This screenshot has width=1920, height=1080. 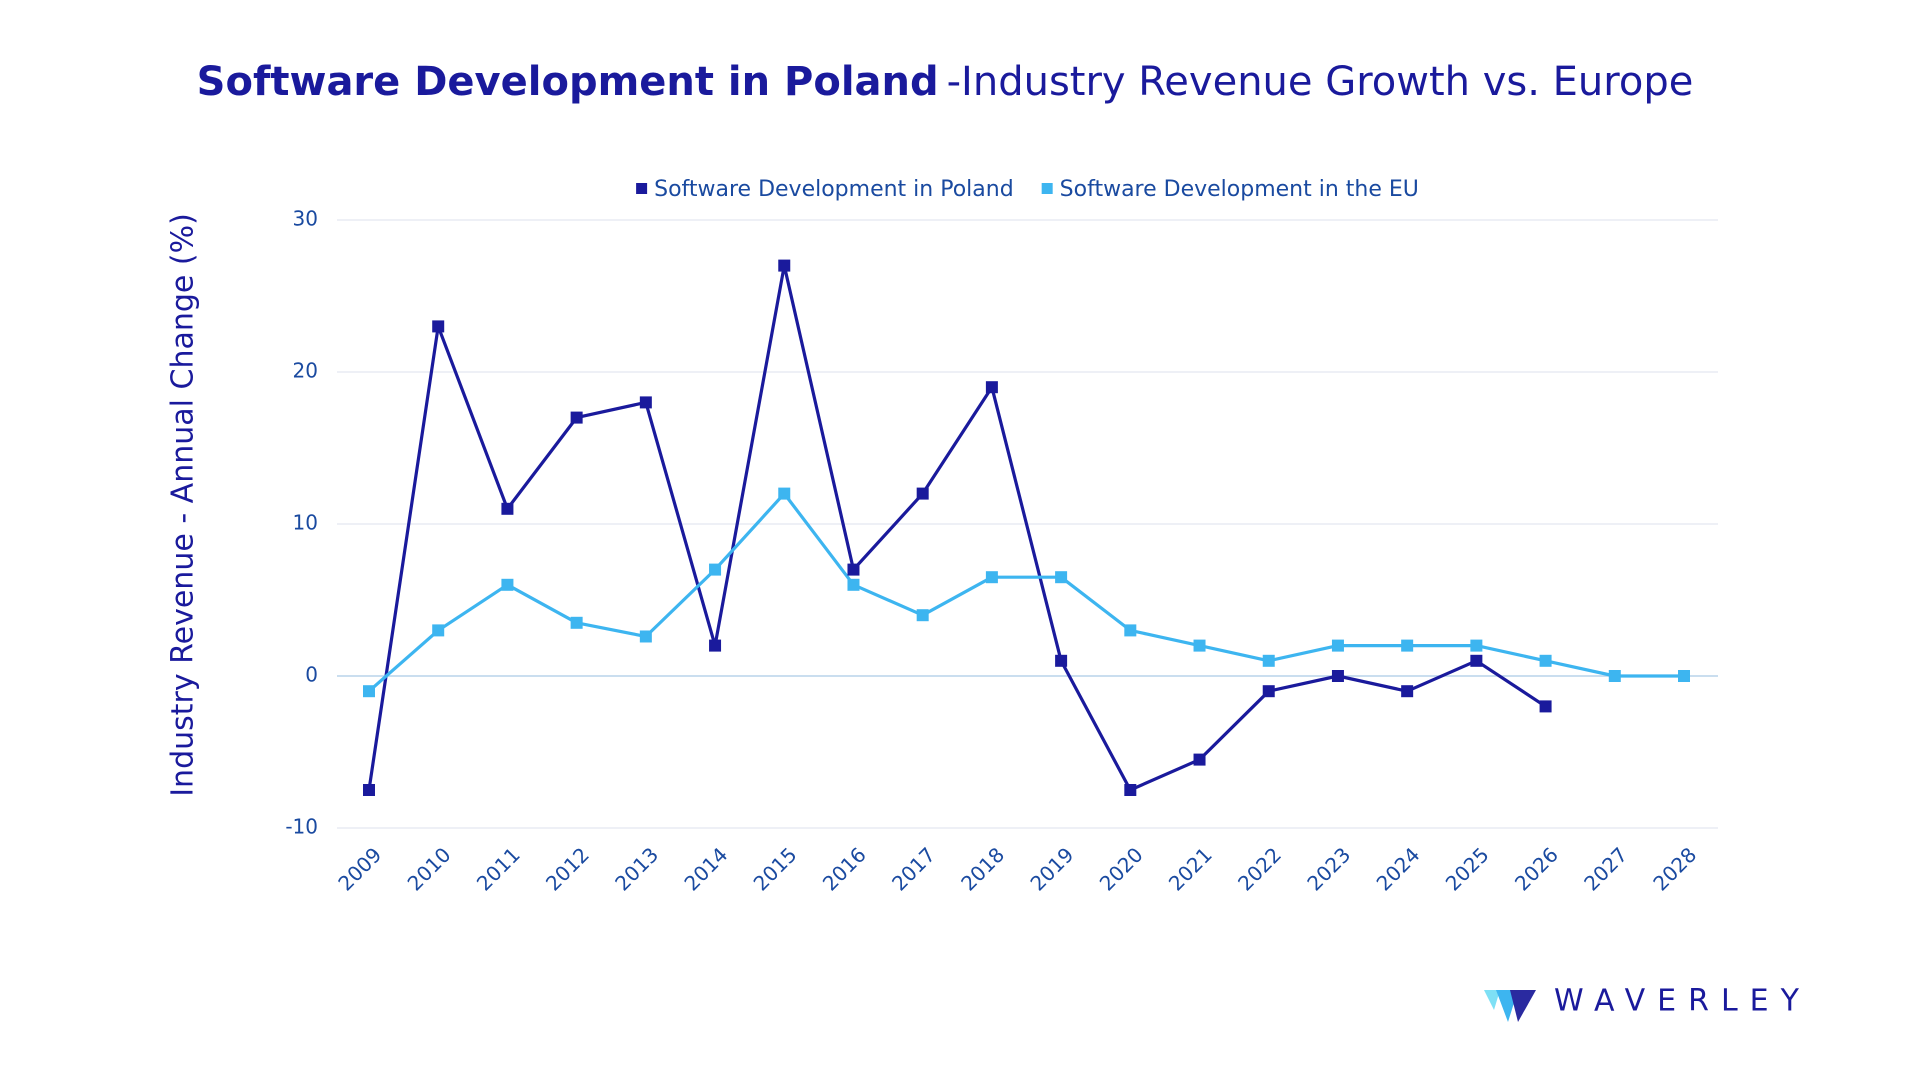 What do you see at coordinates (705, 869) in the screenshot?
I see `x-tick-label: 2014` at bounding box center [705, 869].